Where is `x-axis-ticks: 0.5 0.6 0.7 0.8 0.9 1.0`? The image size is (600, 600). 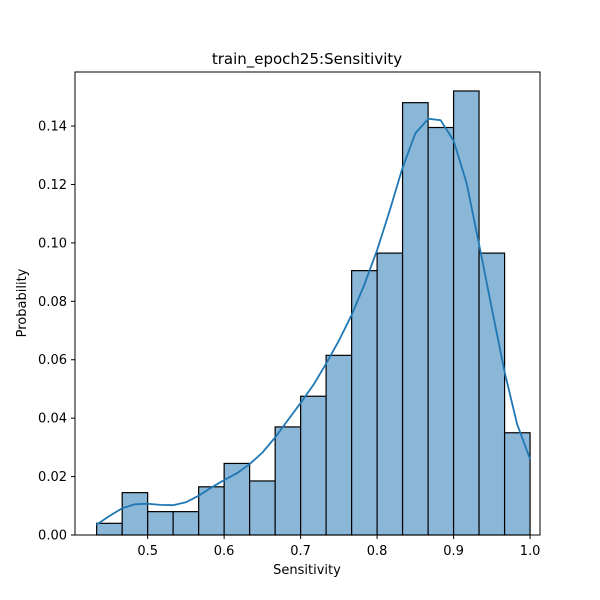 x-axis-ticks: 0.5 0.6 0.7 0.8 0.9 1.0 is located at coordinates (338, 547).